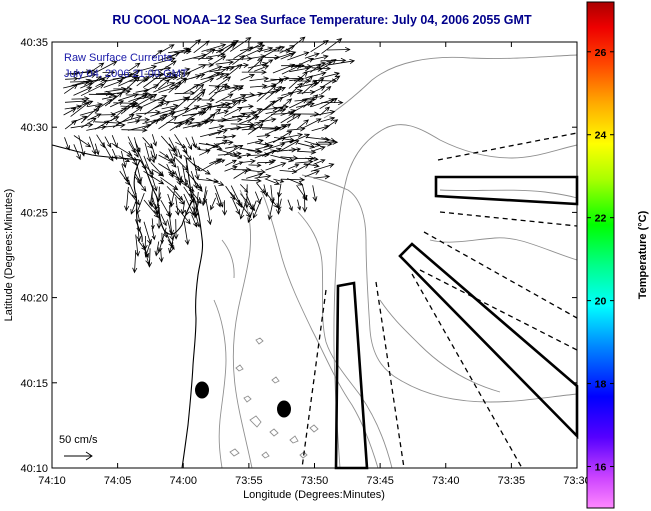 This screenshot has width=651, height=511. Describe the element at coordinates (34, 384) in the screenshot. I see `y-tick-label: 40:15` at that location.